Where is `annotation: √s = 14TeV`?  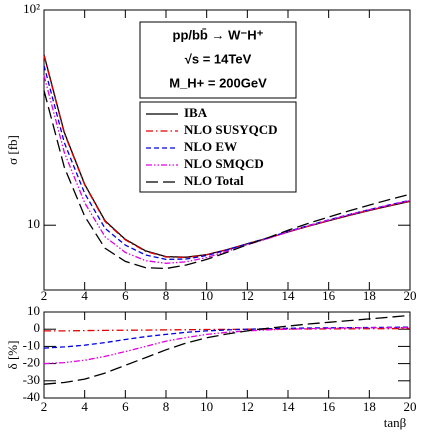
annotation: √s = 14TeV is located at coordinates (218, 58).